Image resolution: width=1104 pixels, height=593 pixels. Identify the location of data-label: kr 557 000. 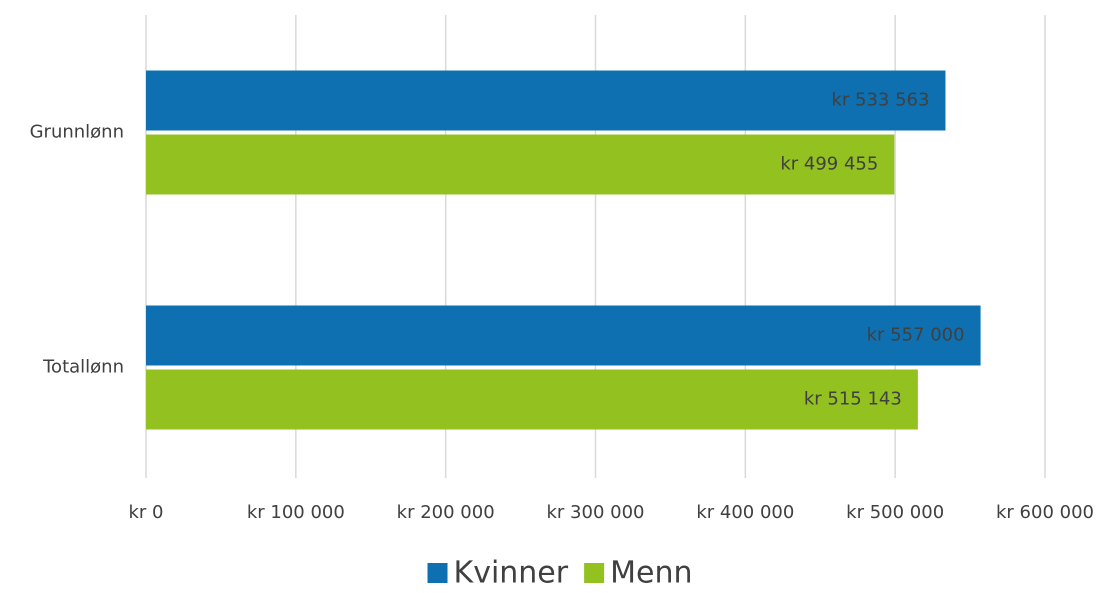
(916, 335).